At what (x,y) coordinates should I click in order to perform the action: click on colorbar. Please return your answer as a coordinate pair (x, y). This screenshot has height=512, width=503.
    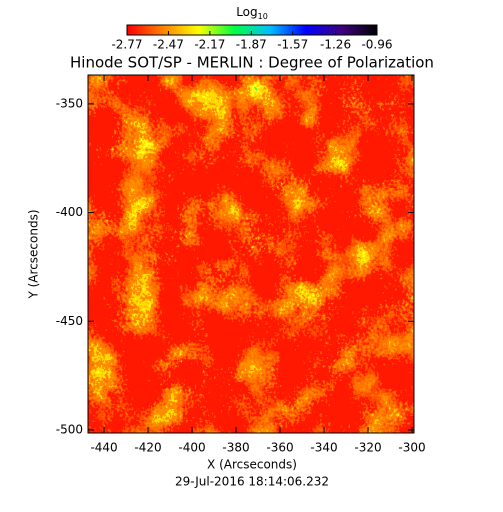
    Looking at the image, I should click on (252, 30).